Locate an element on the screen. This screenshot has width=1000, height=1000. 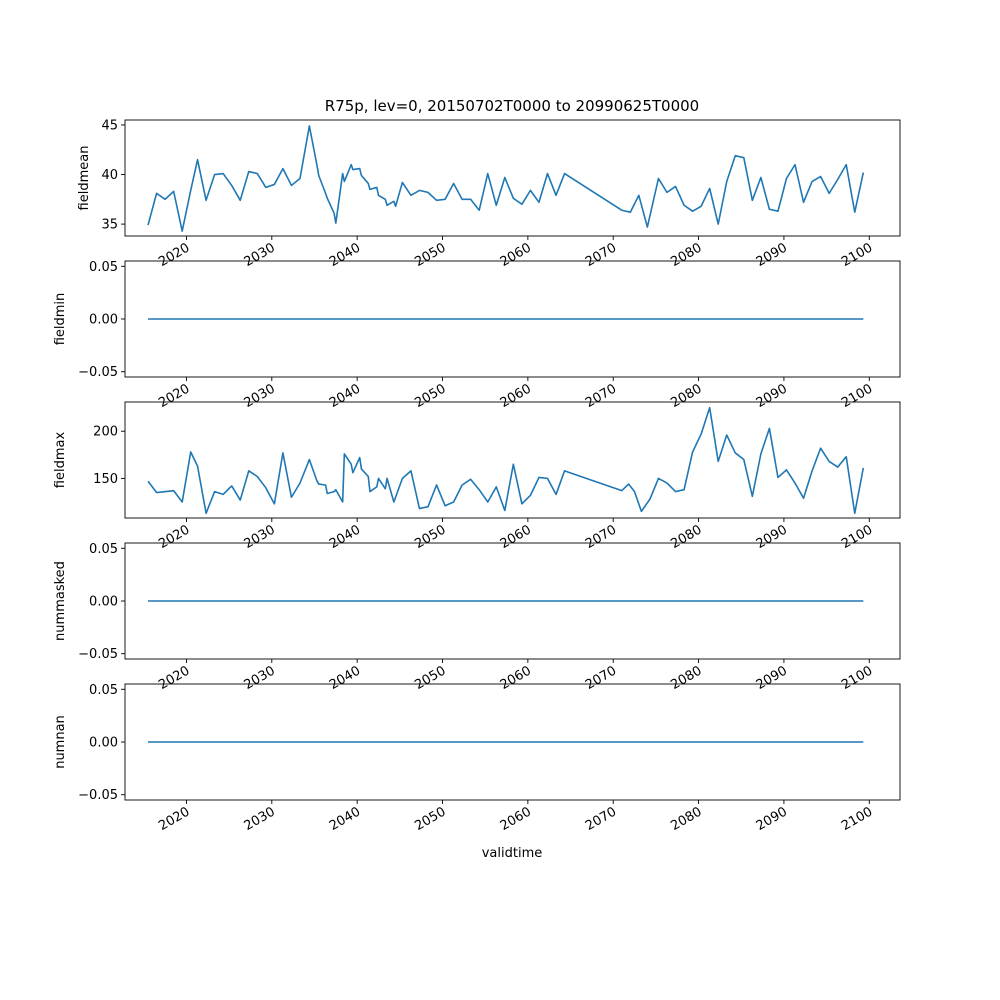
x-axis-label: validtime is located at coordinates (512, 853).